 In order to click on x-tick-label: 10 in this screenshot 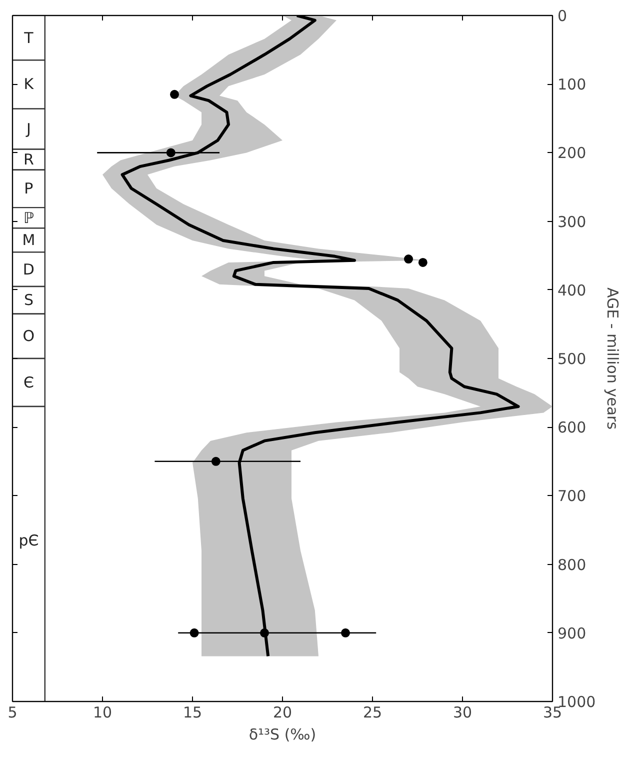, I will do `click(102, 713)`.